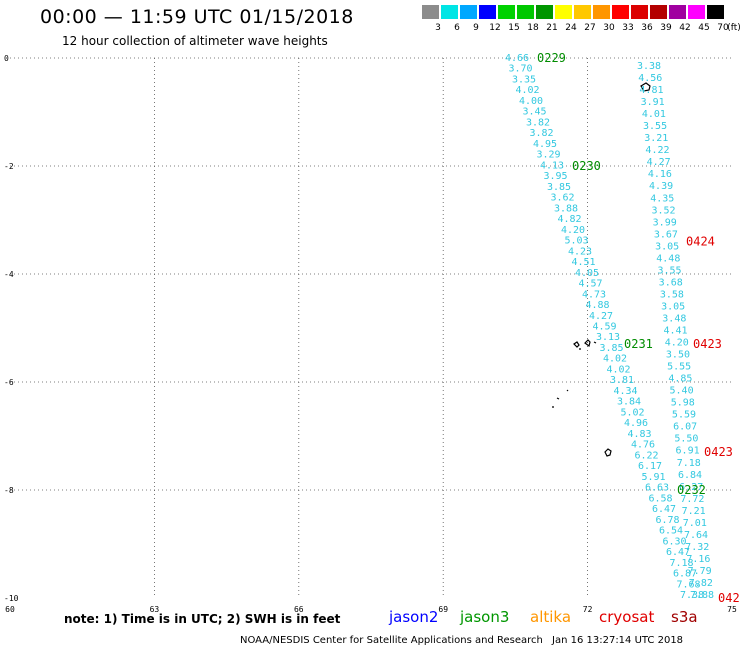 The image size is (740, 650). What do you see at coordinates (584, 262) in the screenshot?
I see `swh-value: 4.51` at bounding box center [584, 262].